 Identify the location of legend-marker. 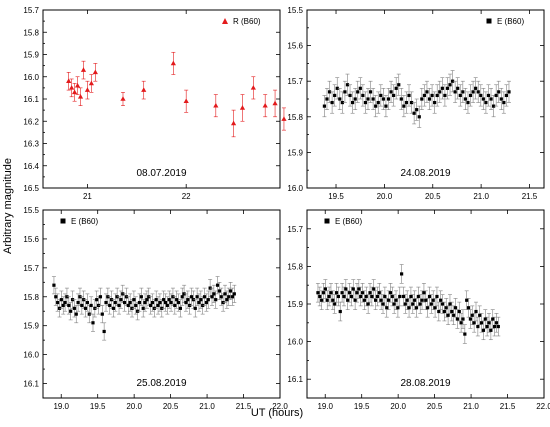
(63, 221).